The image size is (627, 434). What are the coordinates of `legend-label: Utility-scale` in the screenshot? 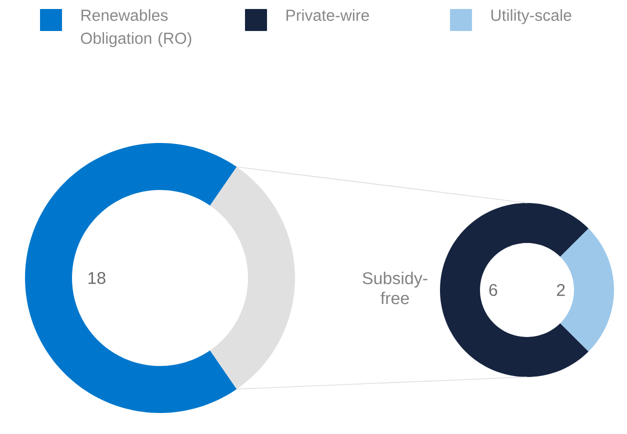 It's located at (531, 16).